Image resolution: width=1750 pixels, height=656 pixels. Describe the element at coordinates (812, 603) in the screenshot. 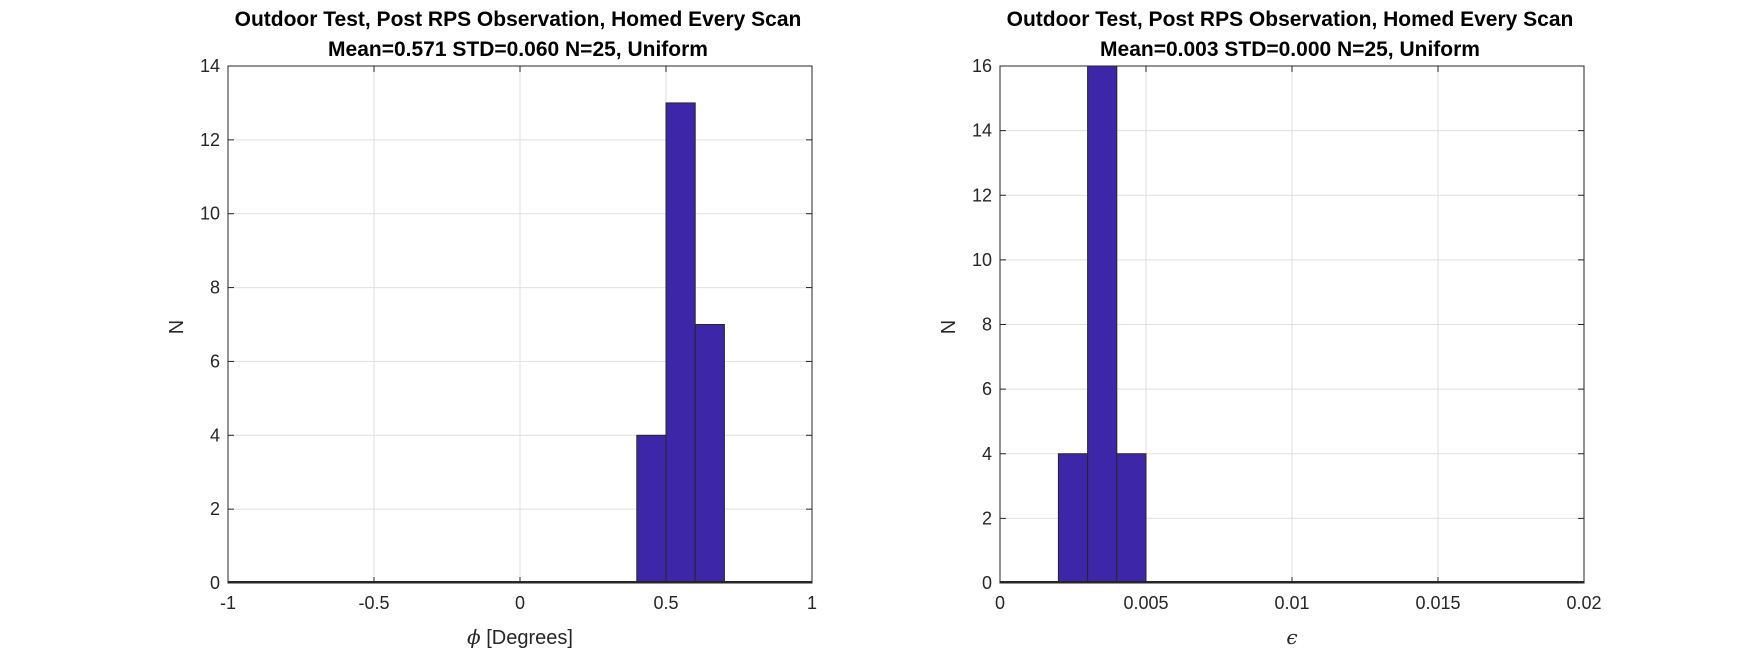

I see `x-tick-label: 1` at that location.